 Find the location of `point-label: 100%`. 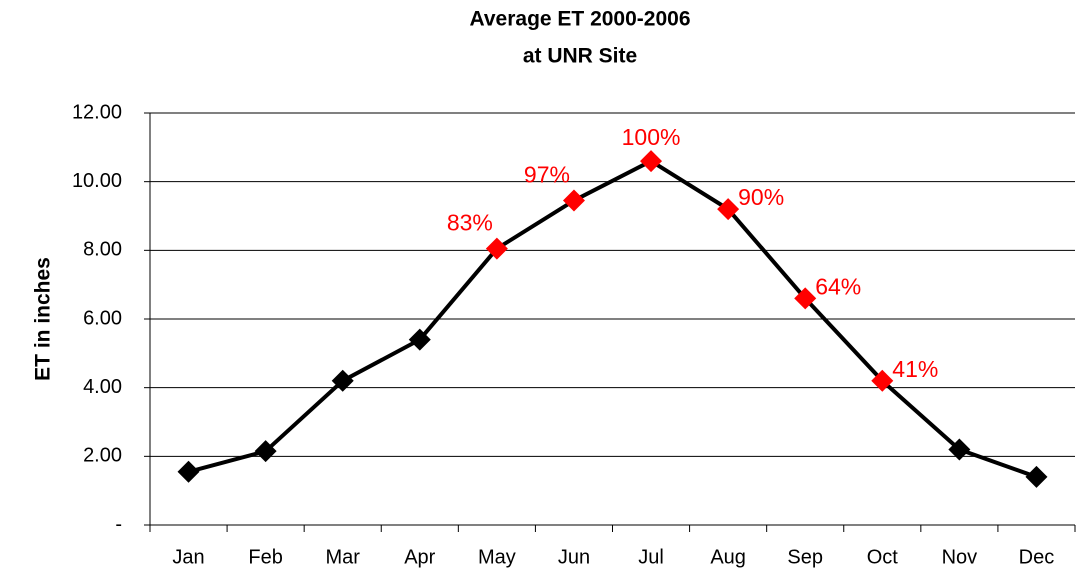

point-label: 100% is located at coordinates (651, 137).